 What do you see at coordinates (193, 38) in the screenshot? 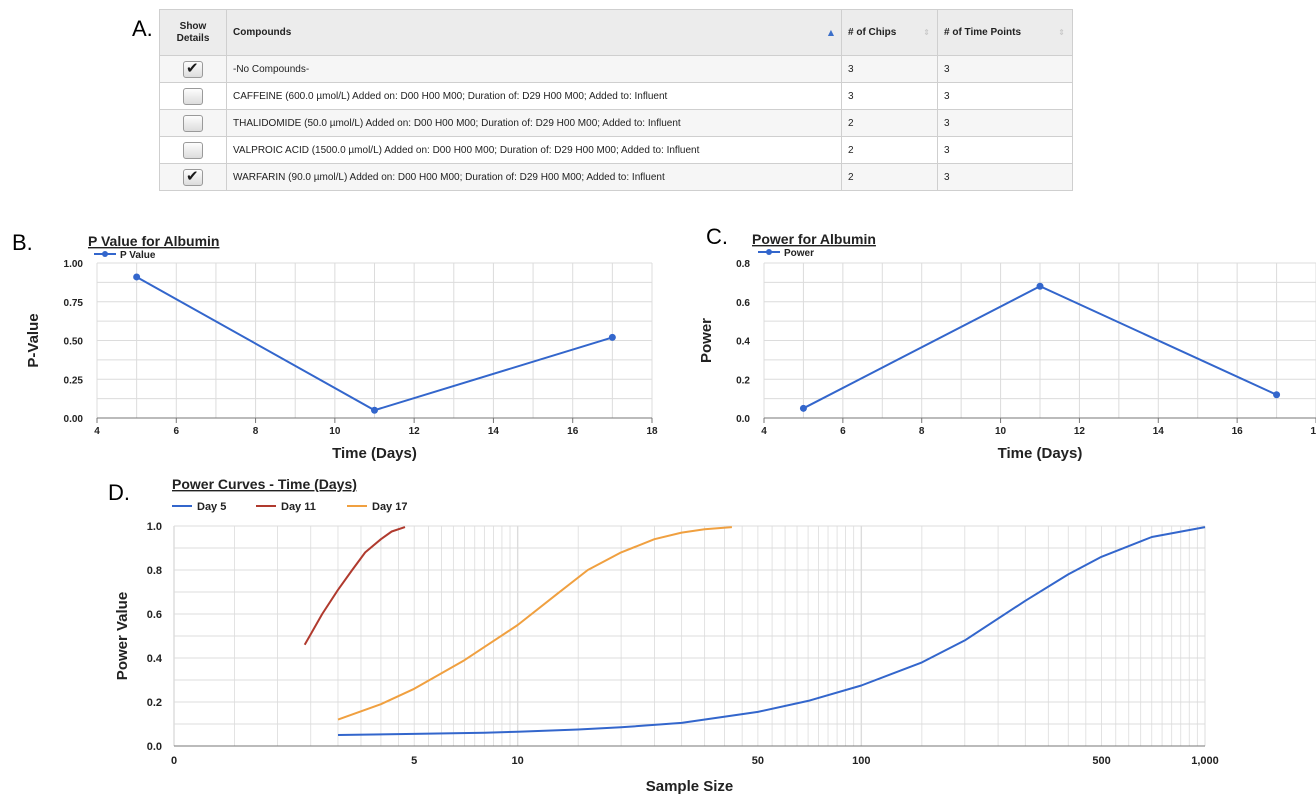
I see `show-details-header-line2: Details` at bounding box center [193, 38].